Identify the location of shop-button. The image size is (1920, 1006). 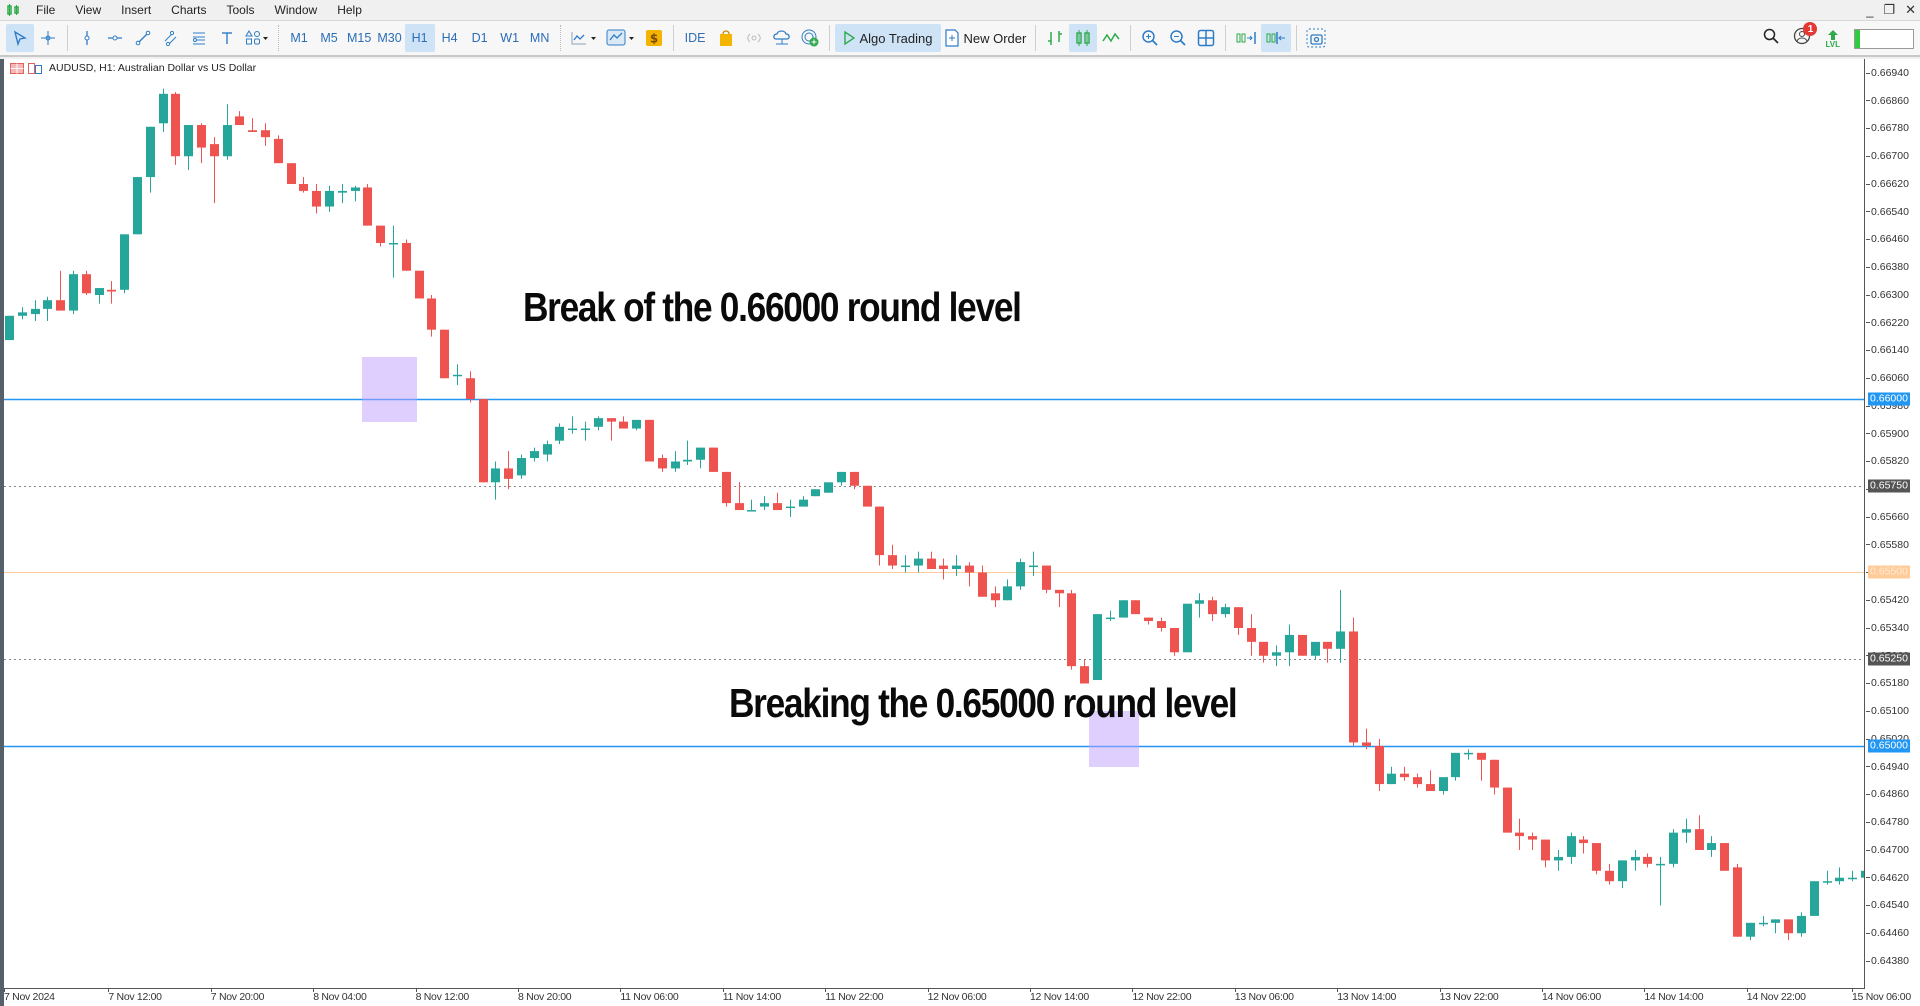
(726, 38).